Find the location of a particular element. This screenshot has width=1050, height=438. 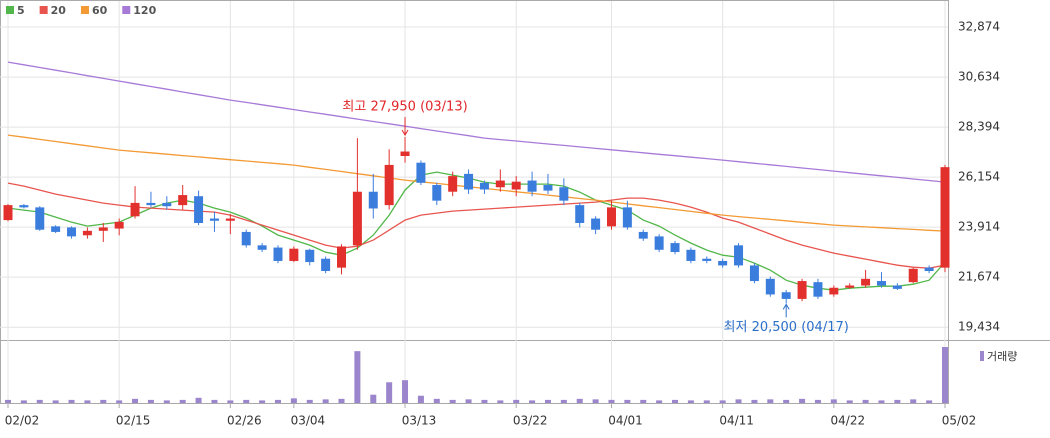

x-tick-label: 02/02 is located at coordinates (22, 421).